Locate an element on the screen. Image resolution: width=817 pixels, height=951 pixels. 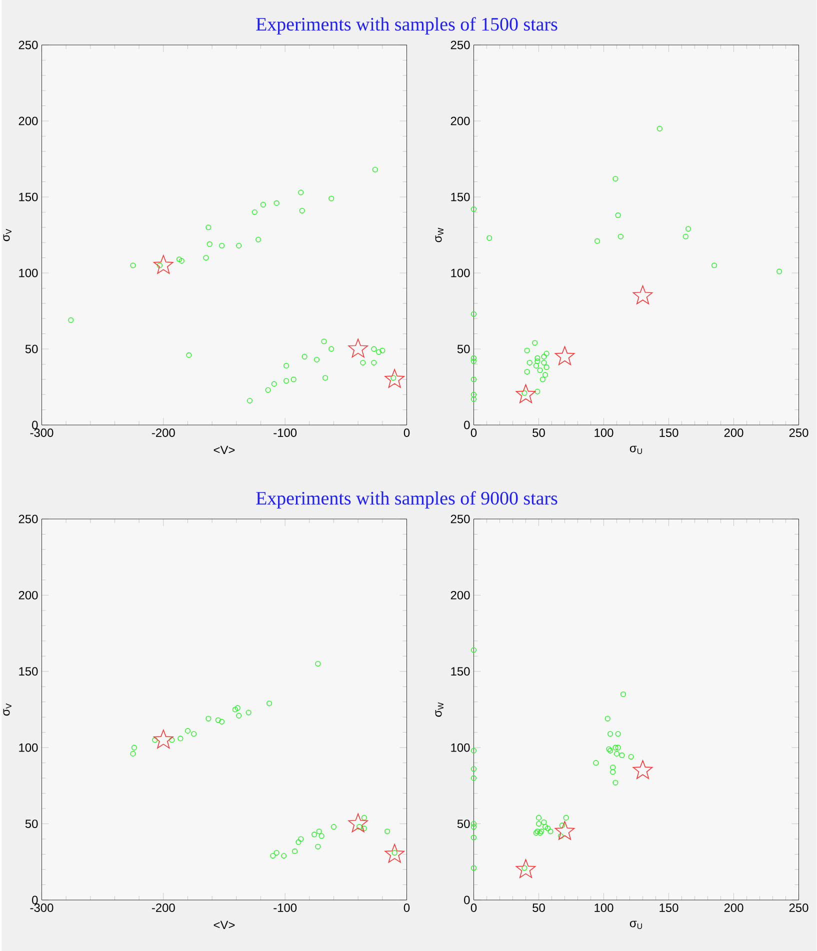
x-tick-label: 150 is located at coordinates (669, 908).